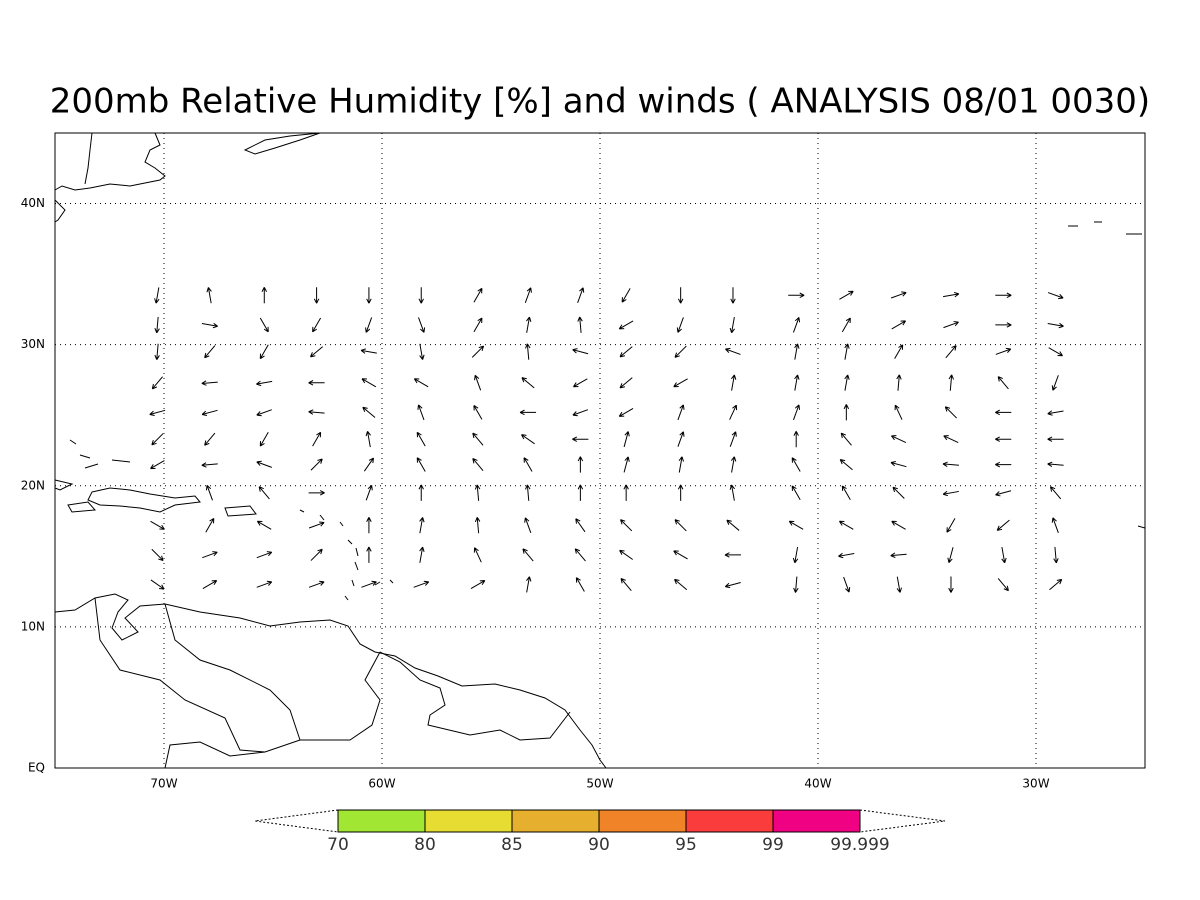 This screenshot has height=900, width=1200. I want to click on x-tick-label: 50W, so click(599, 784).